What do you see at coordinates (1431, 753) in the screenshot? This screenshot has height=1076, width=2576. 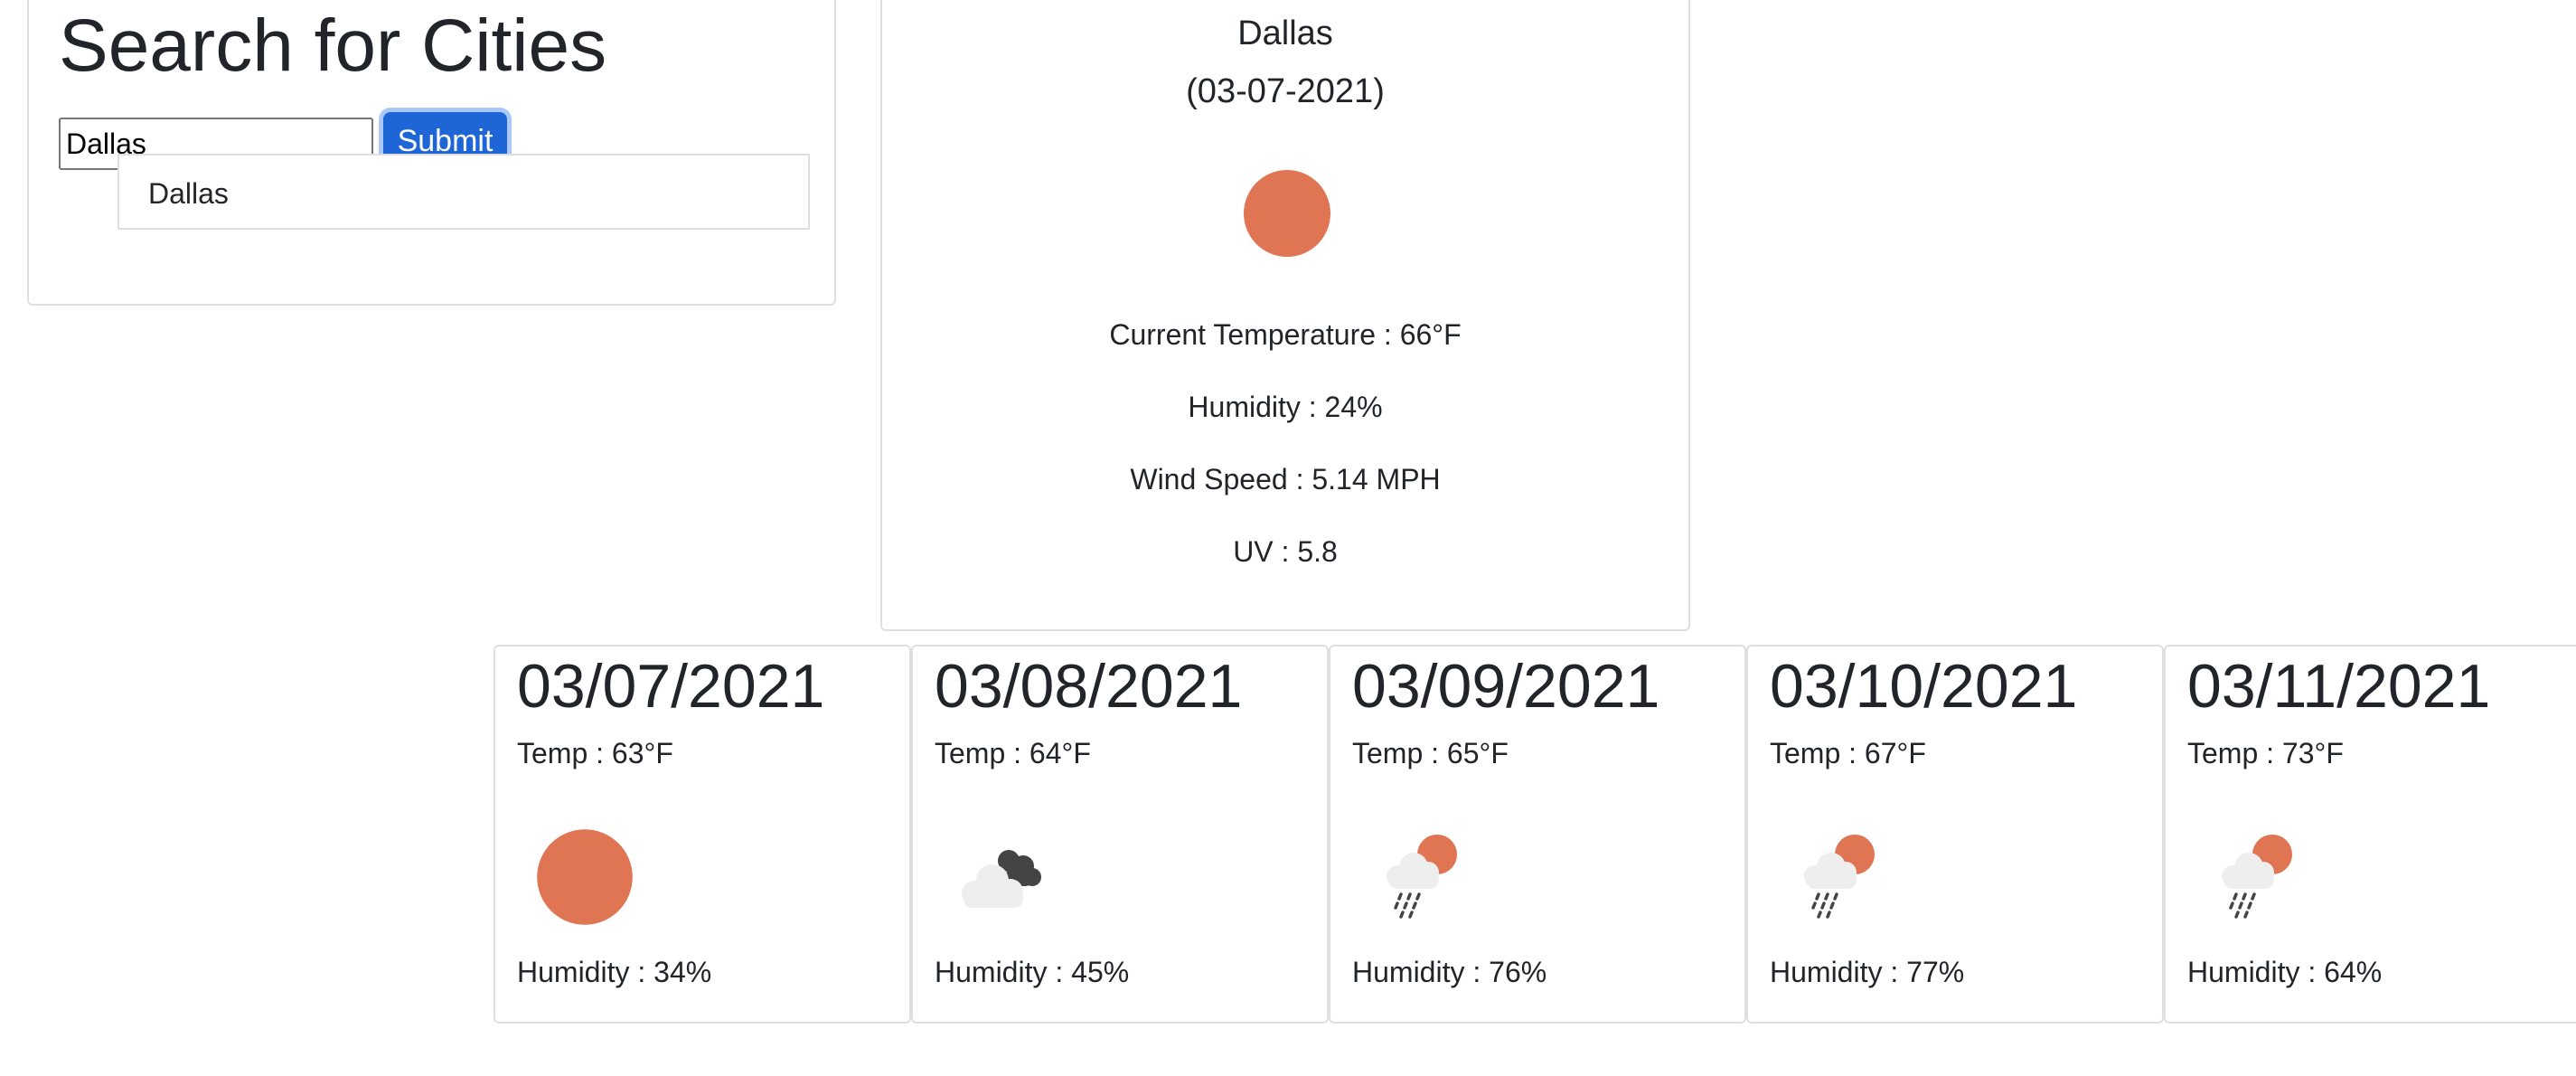 I see `forecast-temp: Temp : 65°F` at bounding box center [1431, 753].